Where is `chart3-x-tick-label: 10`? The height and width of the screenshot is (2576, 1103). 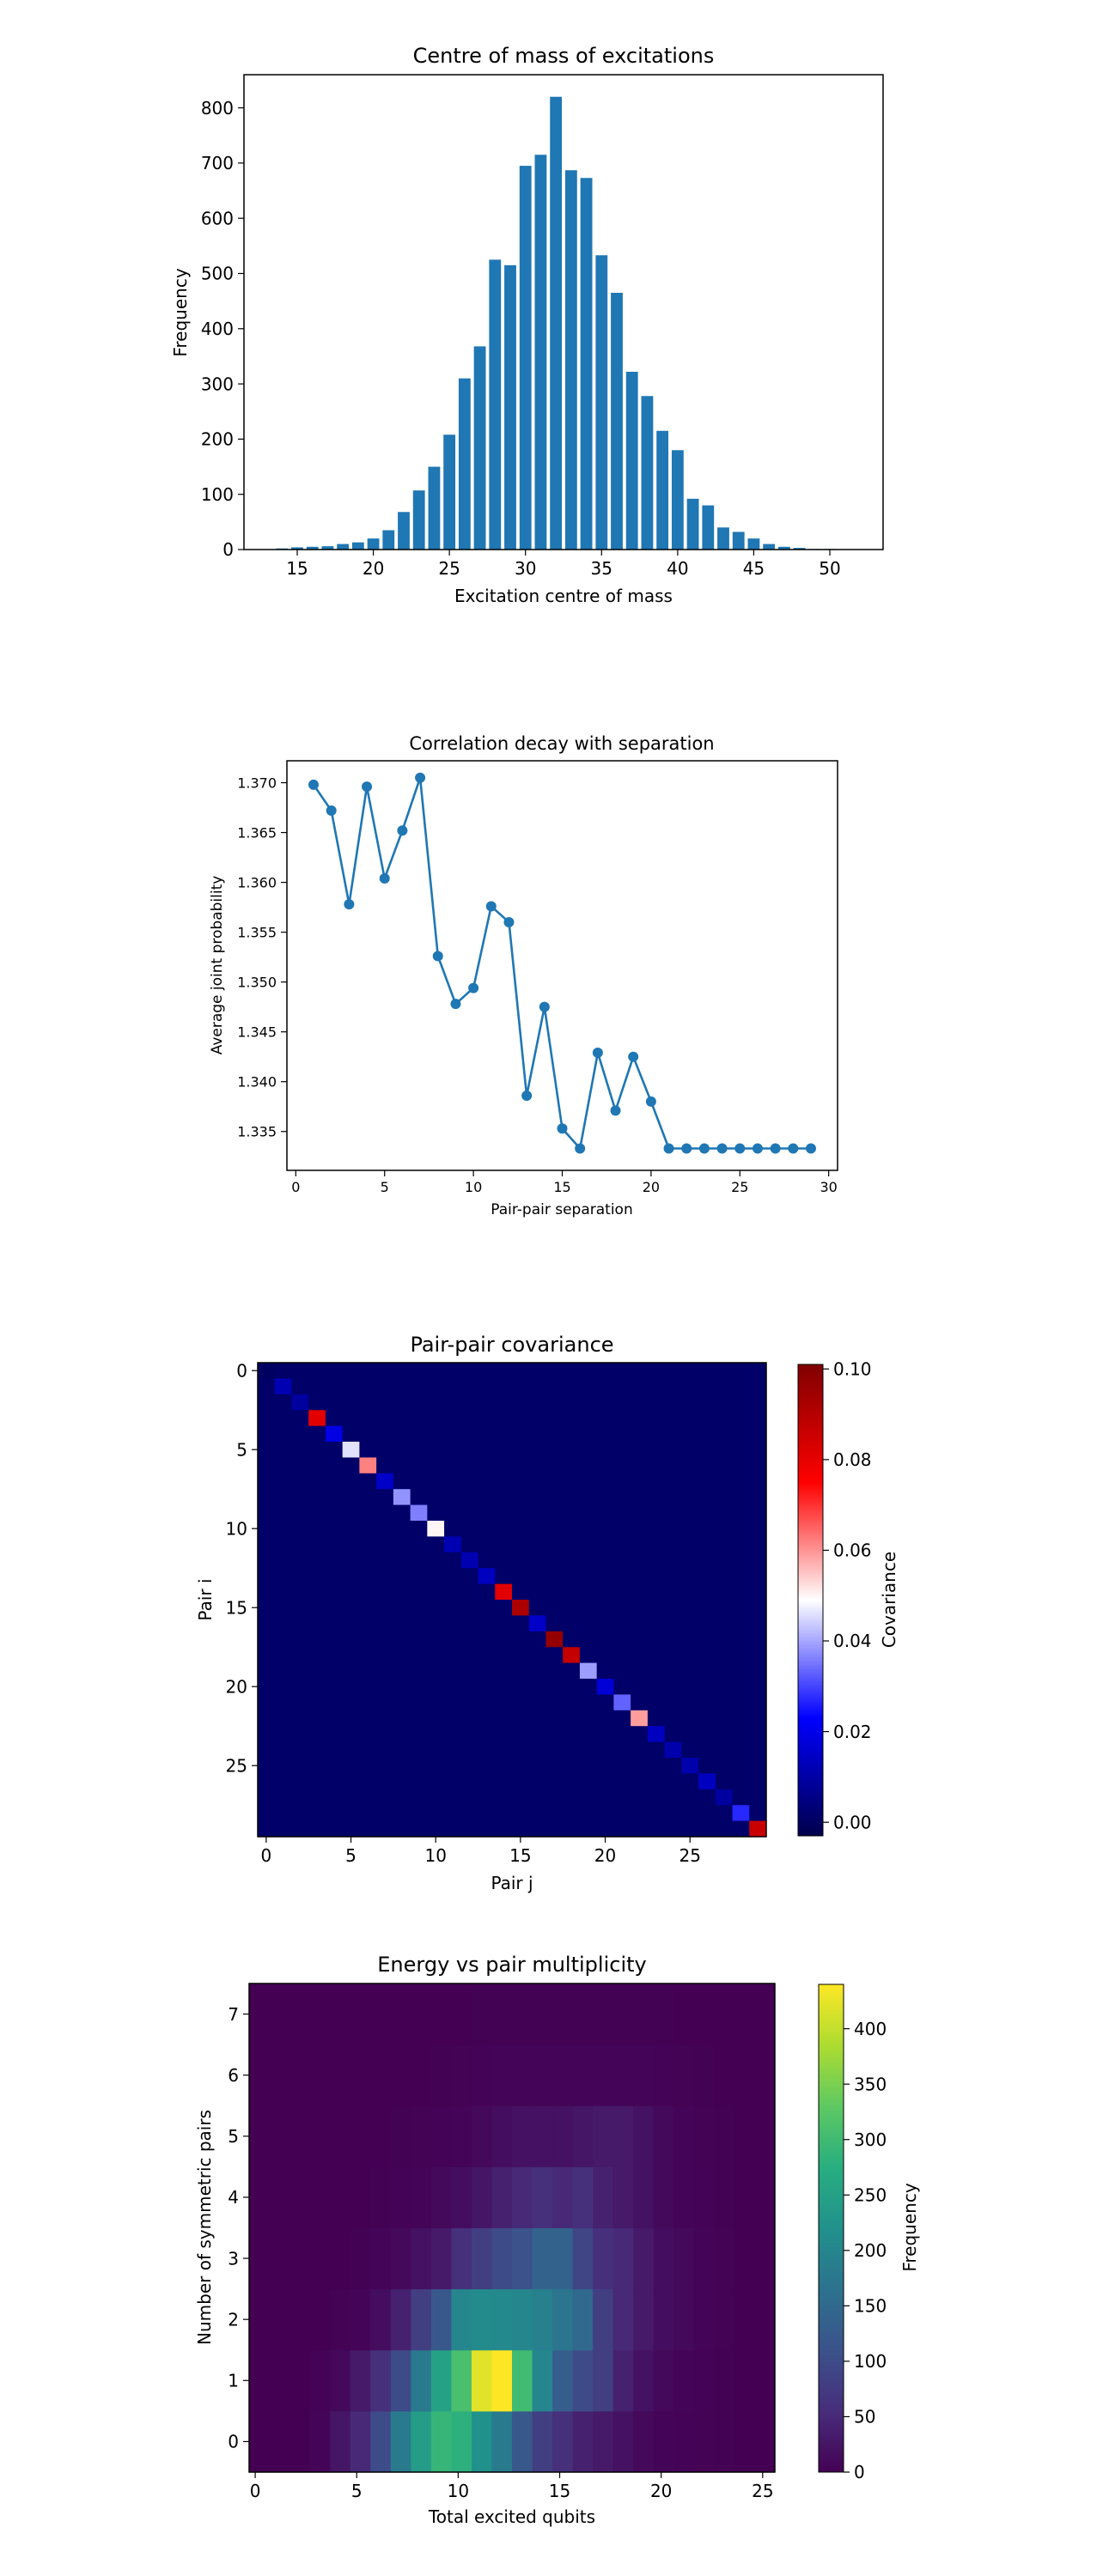 chart3-x-tick-label: 10 is located at coordinates (435, 1856).